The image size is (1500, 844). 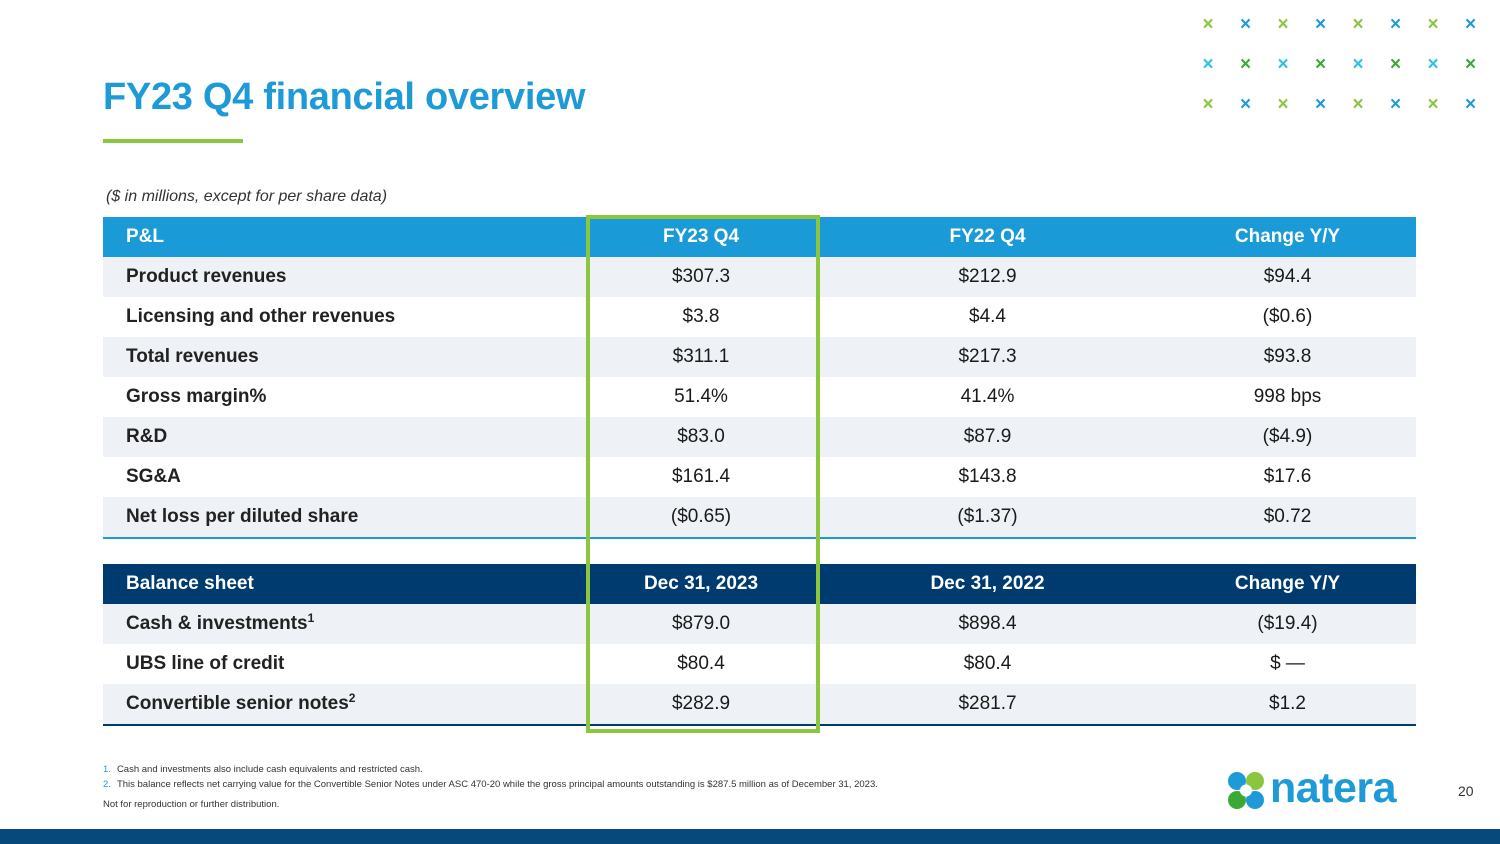 What do you see at coordinates (701, 583) in the screenshot?
I see `bs-header-2023: Dec 31, 2023` at bounding box center [701, 583].